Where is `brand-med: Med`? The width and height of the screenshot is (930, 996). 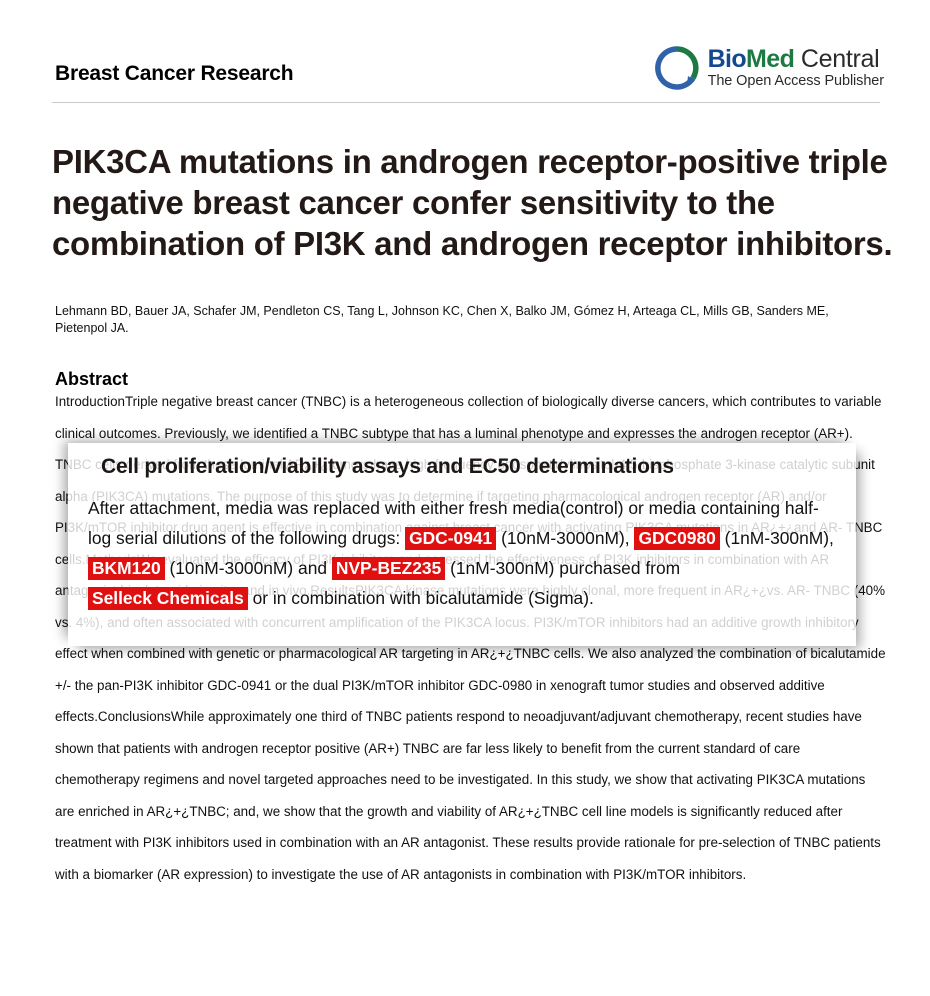 brand-med: Med is located at coordinates (770, 58).